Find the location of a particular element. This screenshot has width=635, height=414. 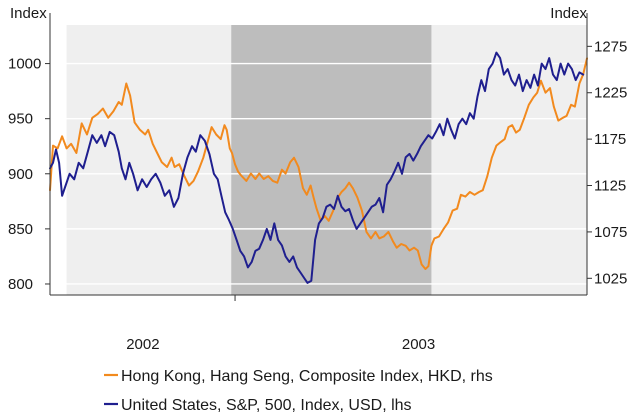

right-axis-unit: Index is located at coordinates (568, 13).